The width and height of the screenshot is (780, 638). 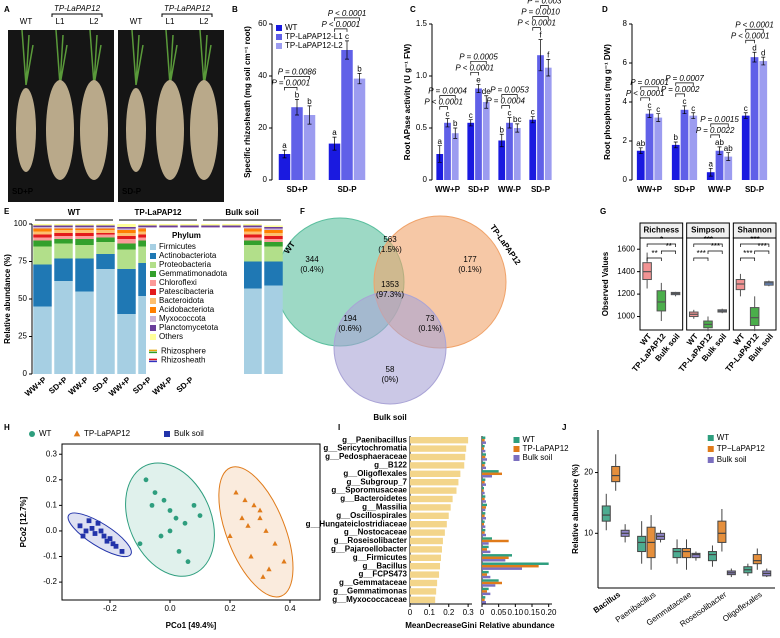 I want to click on y-tick-label: 0.0, so click(x=52, y=530).